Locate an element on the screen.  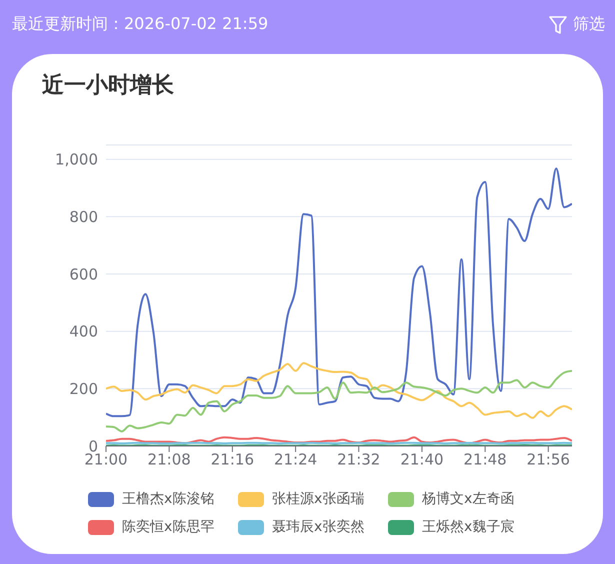
legend-label: 陈奕恒x陈思罕 is located at coordinates (168, 527).